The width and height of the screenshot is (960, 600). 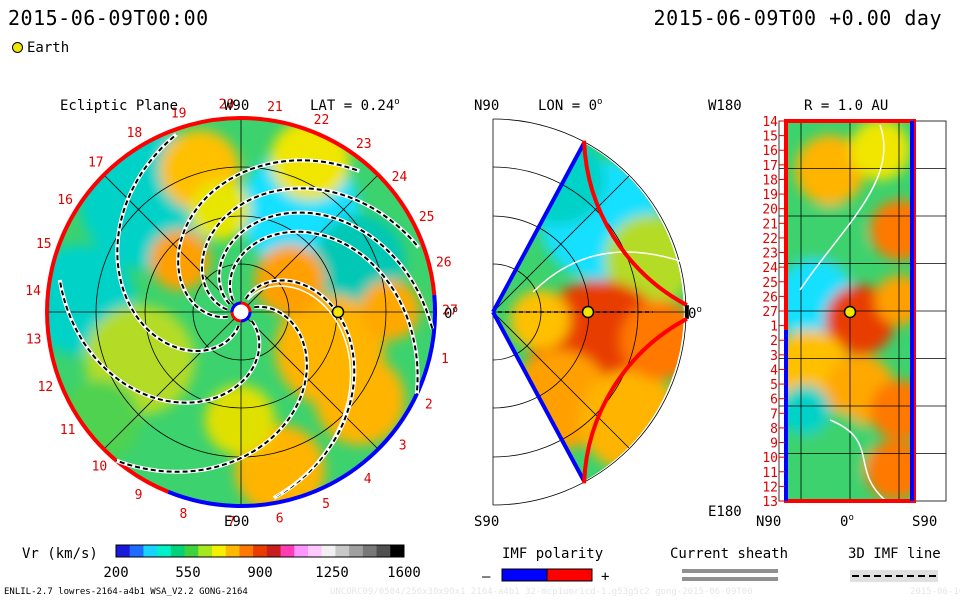 What do you see at coordinates (403, 446) in the screenshot?
I see `ecliptic-carrington-label: 3` at bounding box center [403, 446].